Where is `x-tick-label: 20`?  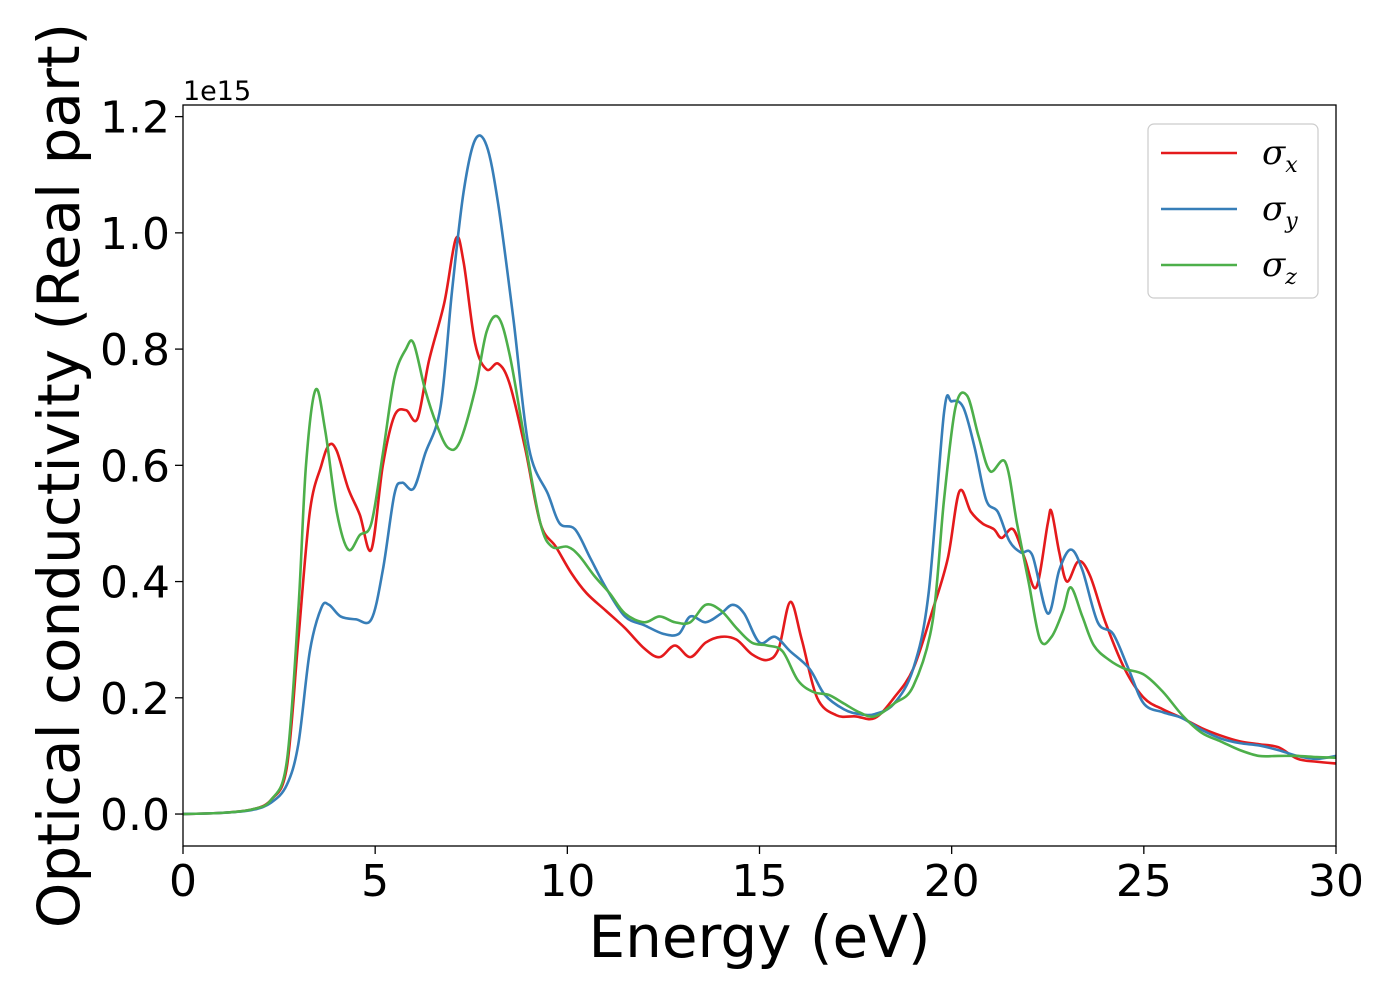 x-tick-label: 20 is located at coordinates (952, 881).